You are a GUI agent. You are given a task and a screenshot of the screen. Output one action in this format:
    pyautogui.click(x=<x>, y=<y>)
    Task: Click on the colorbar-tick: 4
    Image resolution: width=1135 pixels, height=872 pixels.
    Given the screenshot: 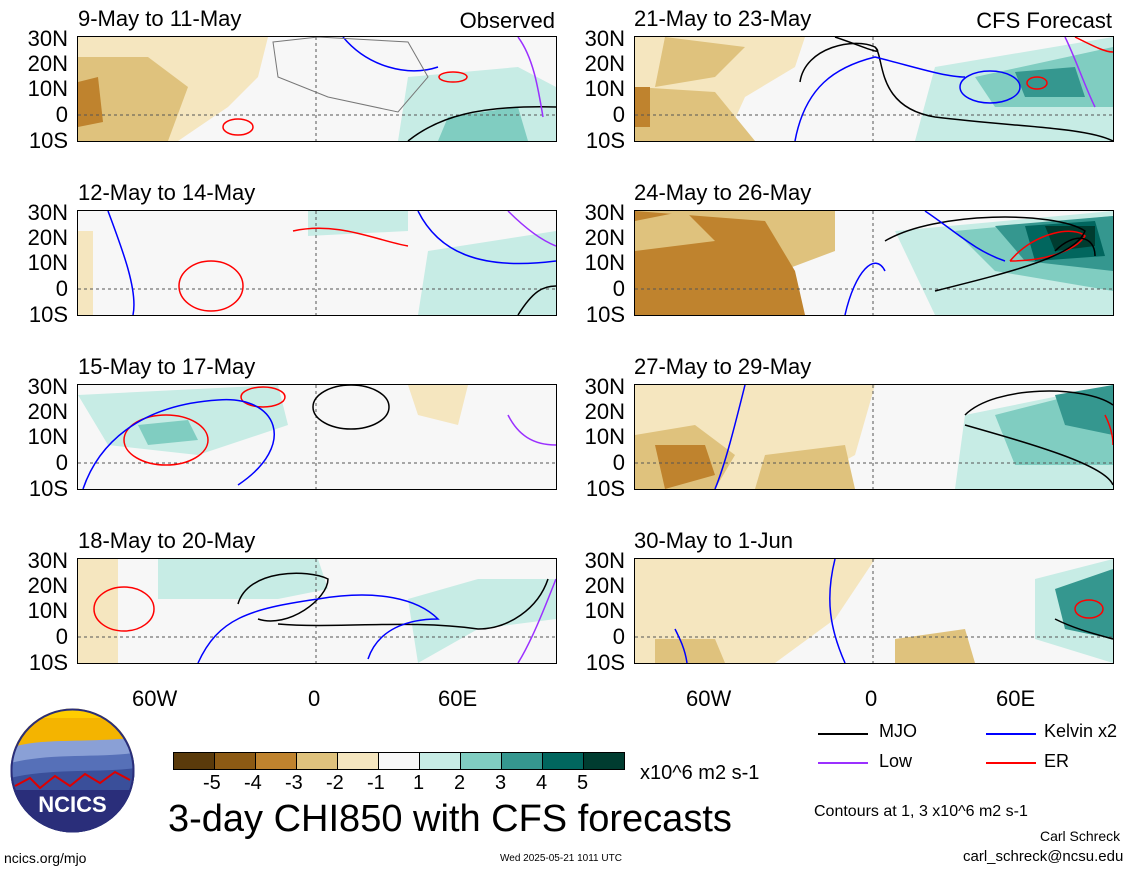 What is the action you would take?
    pyautogui.click(x=542, y=783)
    